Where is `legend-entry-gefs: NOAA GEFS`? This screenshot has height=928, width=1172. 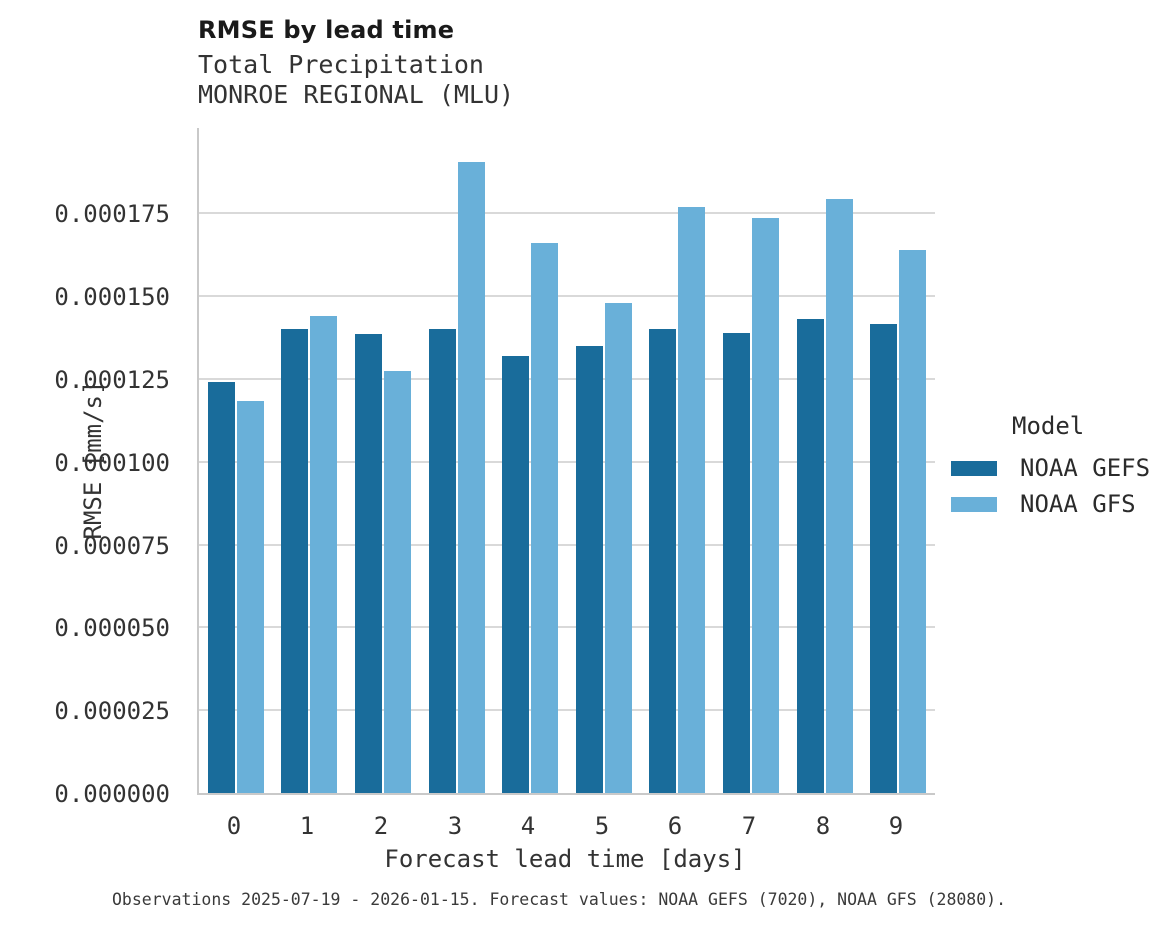 legend-entry-gefs: NOAA GEFS is located at coordinates (1050, 468).